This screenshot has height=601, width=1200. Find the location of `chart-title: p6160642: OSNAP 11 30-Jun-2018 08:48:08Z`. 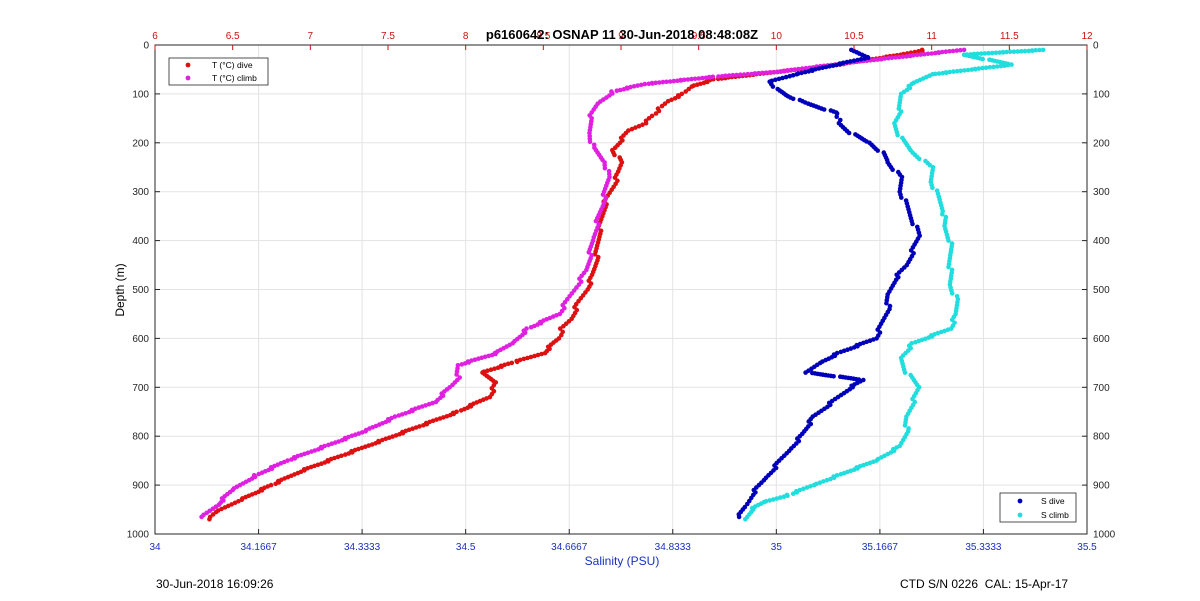

chart-title: p6160642: OSNAP 11 30-Jun-2018 08:48:08Z is located at coordinates (622, 34).